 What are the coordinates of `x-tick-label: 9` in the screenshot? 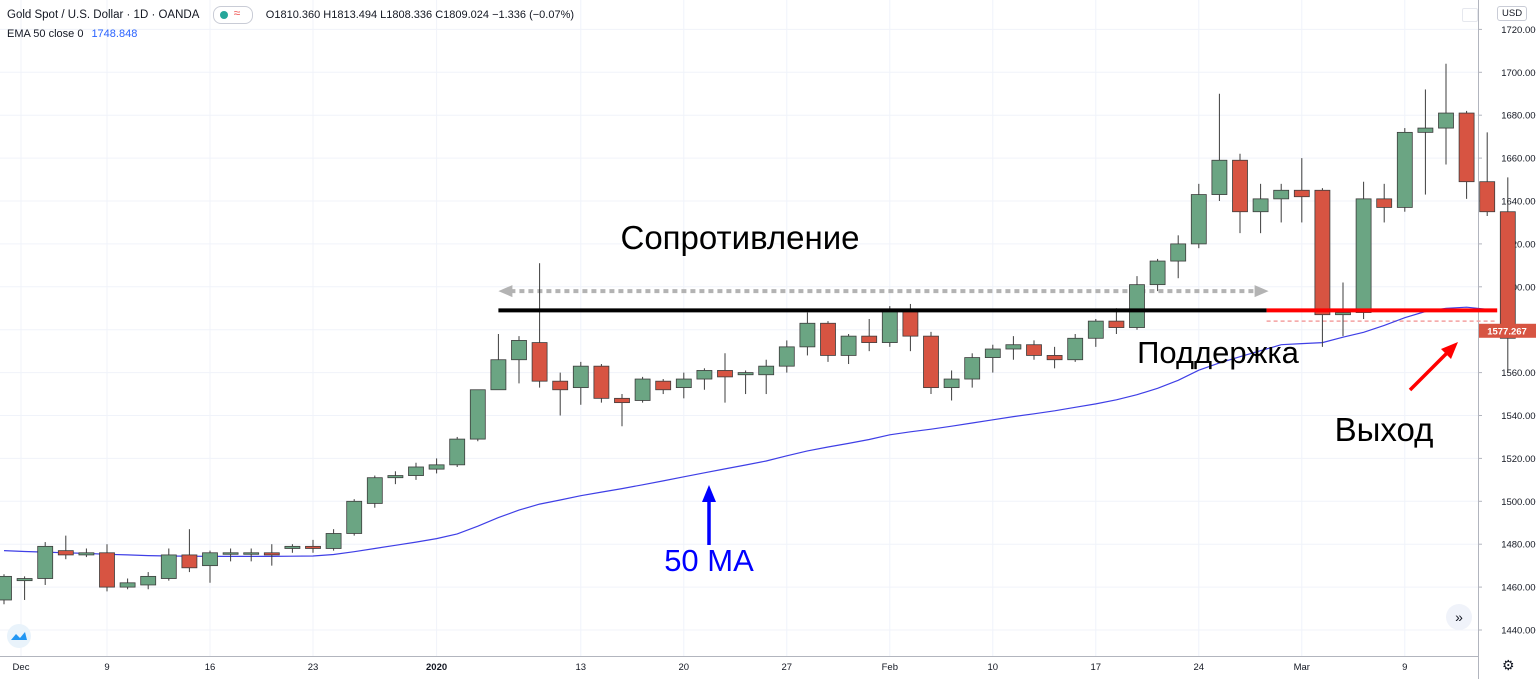 It's located at (106, 667).